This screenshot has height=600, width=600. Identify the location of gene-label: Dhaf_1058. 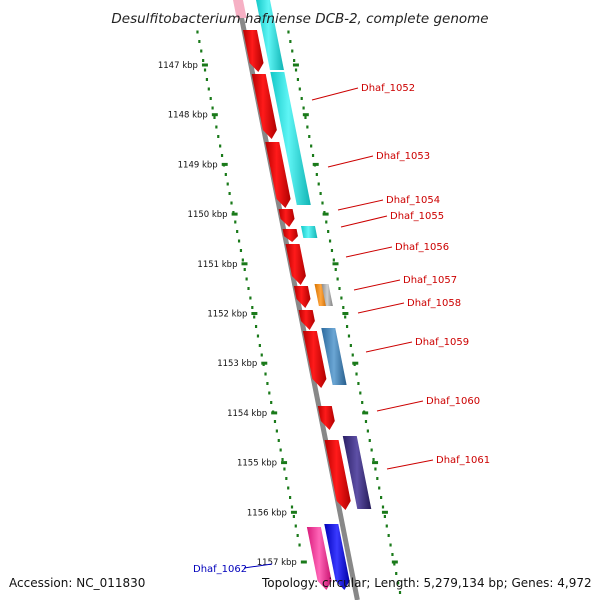
(434, 303).